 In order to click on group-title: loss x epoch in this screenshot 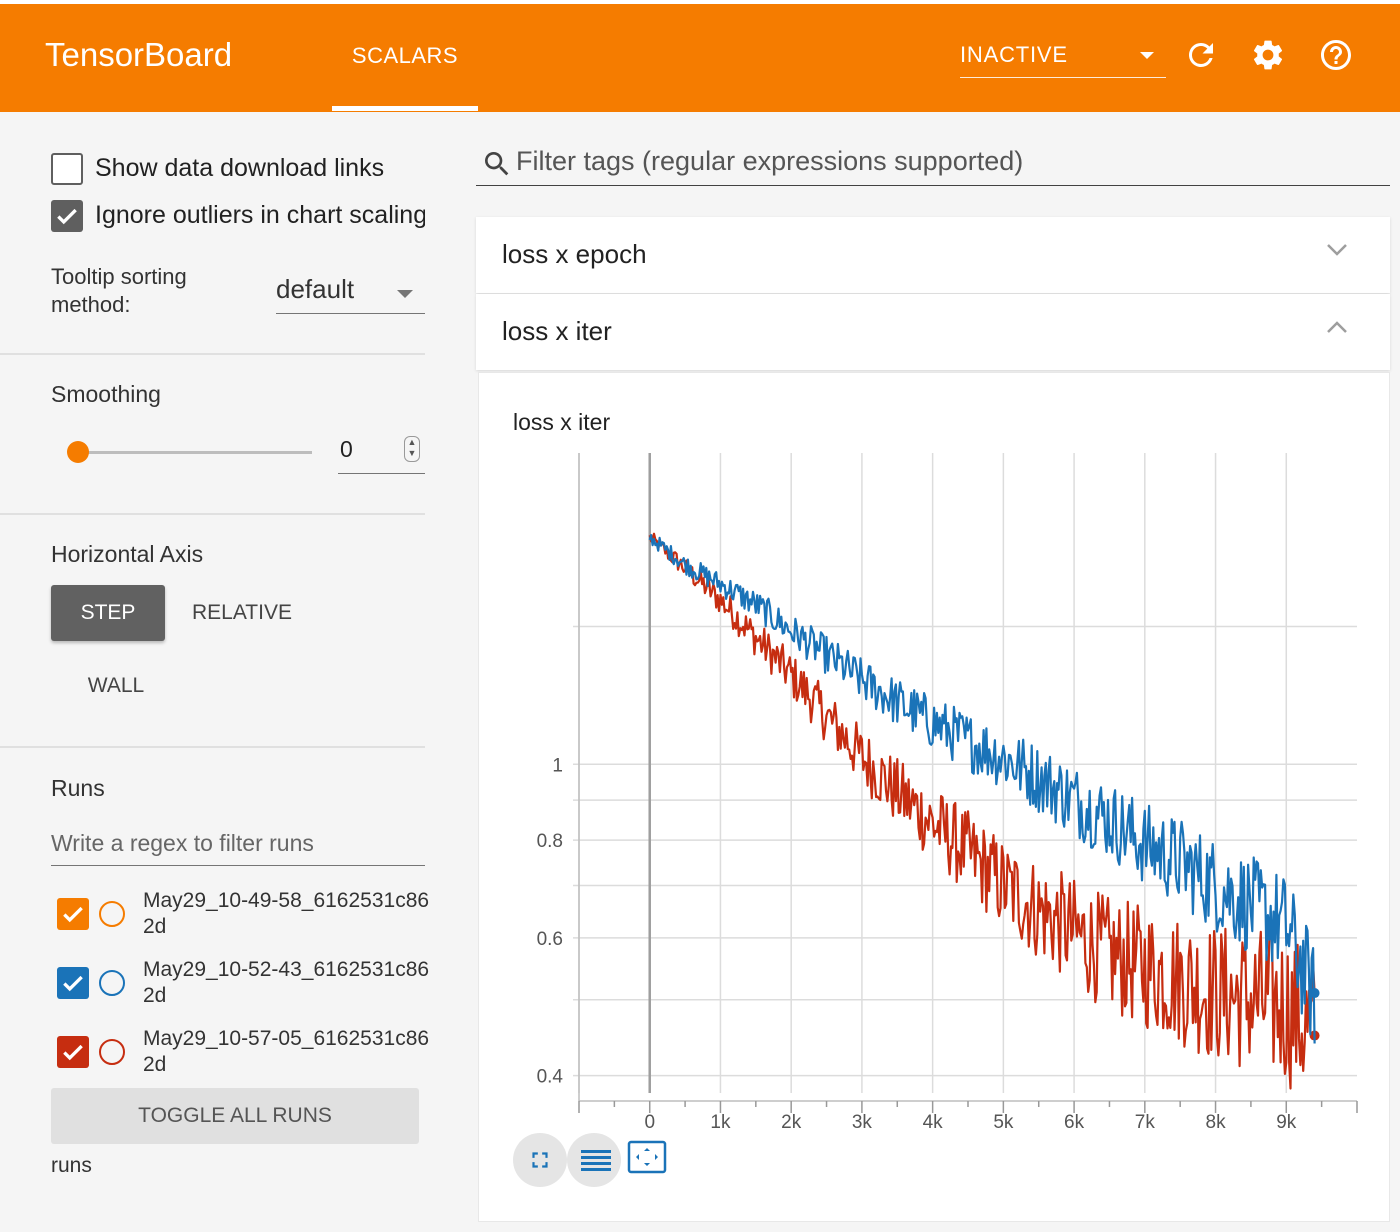, I will do `click(574, 254)`.